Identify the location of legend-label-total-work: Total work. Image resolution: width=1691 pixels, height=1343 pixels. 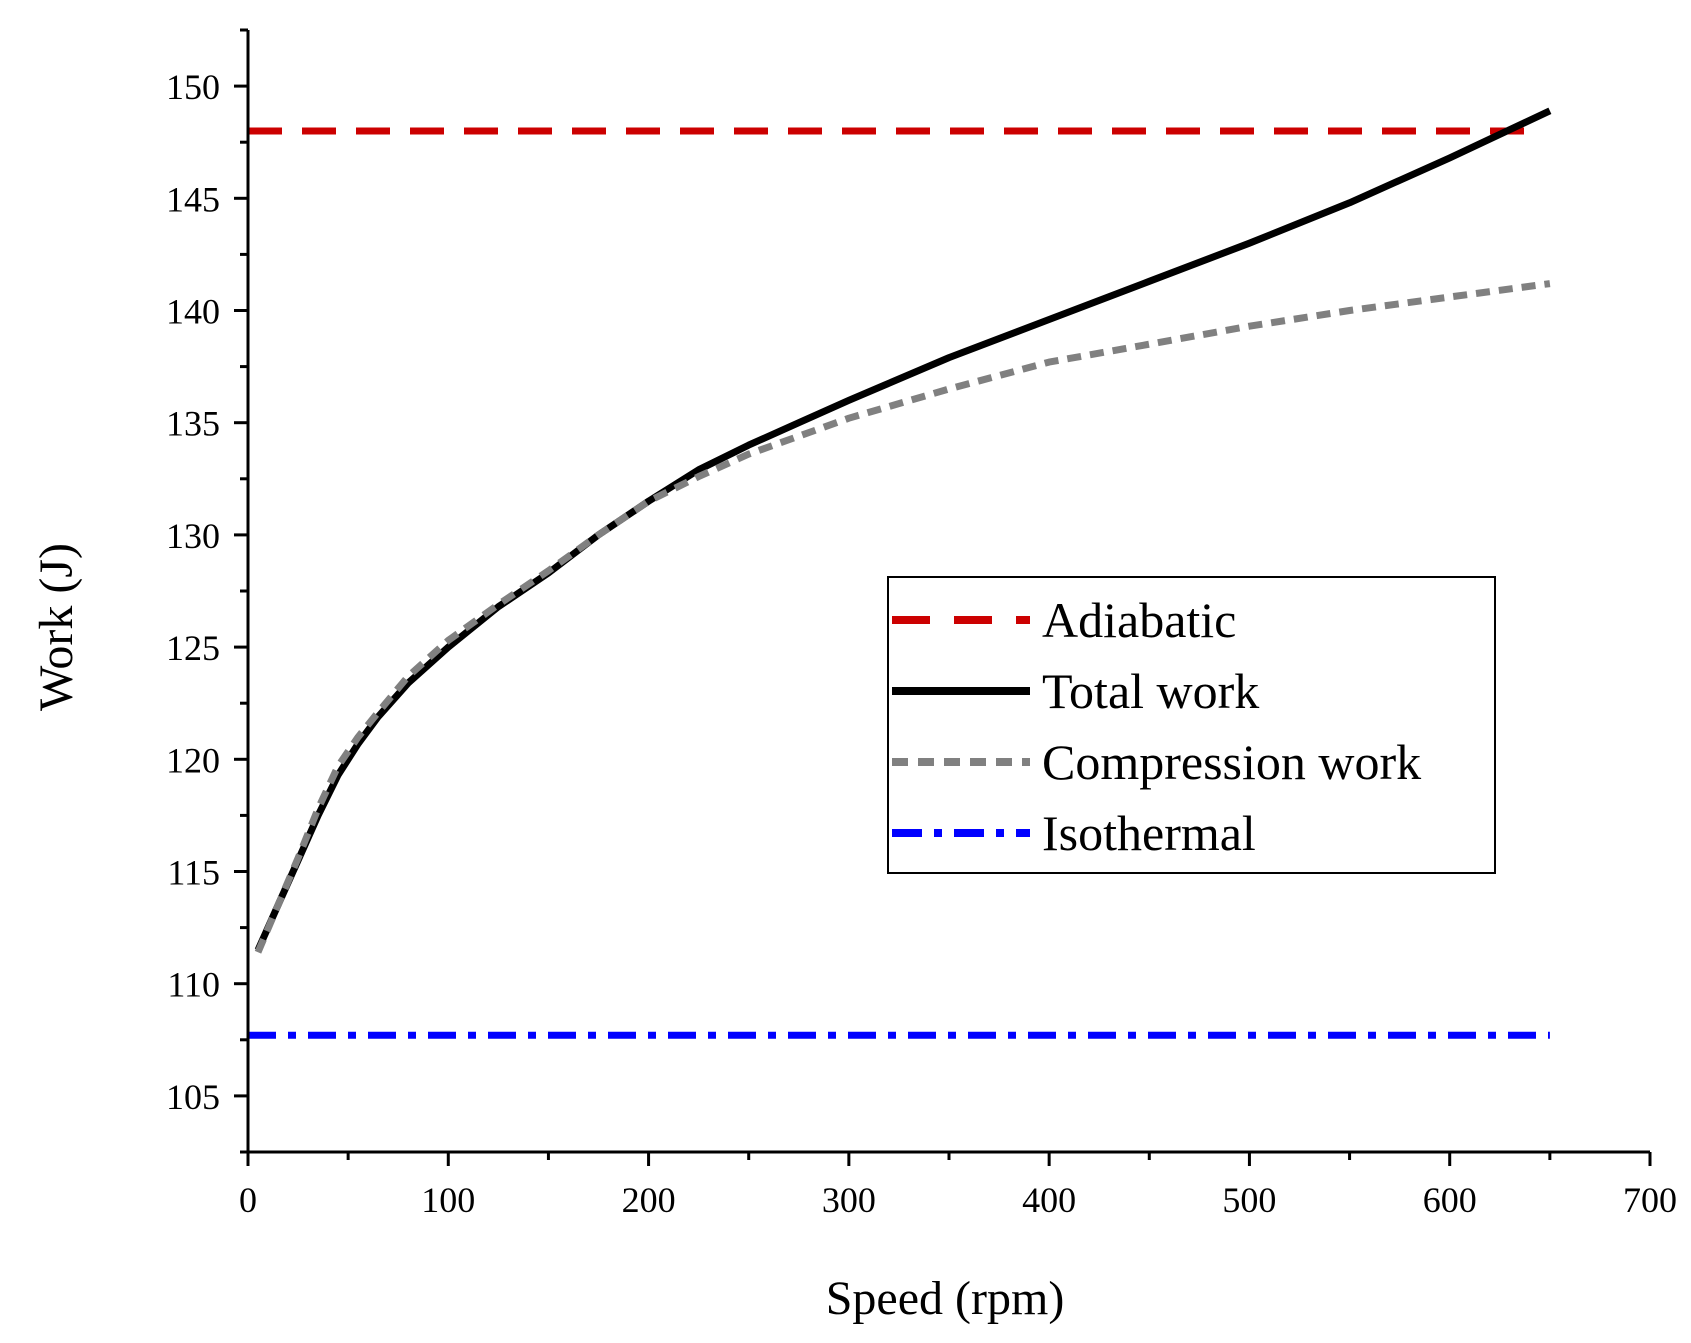
(1150, 691).